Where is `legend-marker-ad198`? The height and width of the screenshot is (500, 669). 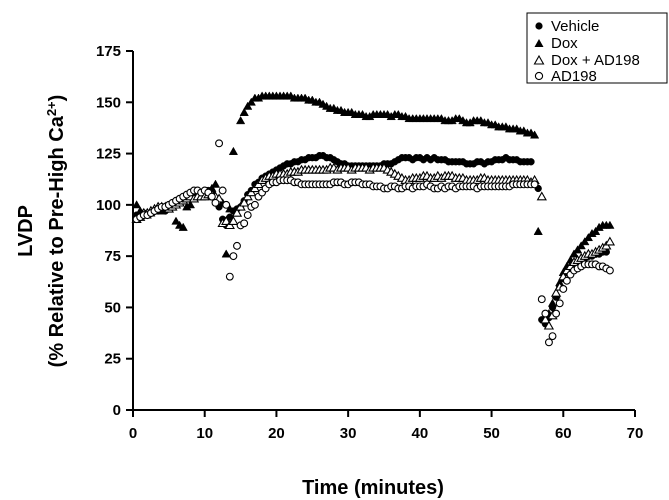
legend-marker-ad198 is located at coordinates (539, 76).